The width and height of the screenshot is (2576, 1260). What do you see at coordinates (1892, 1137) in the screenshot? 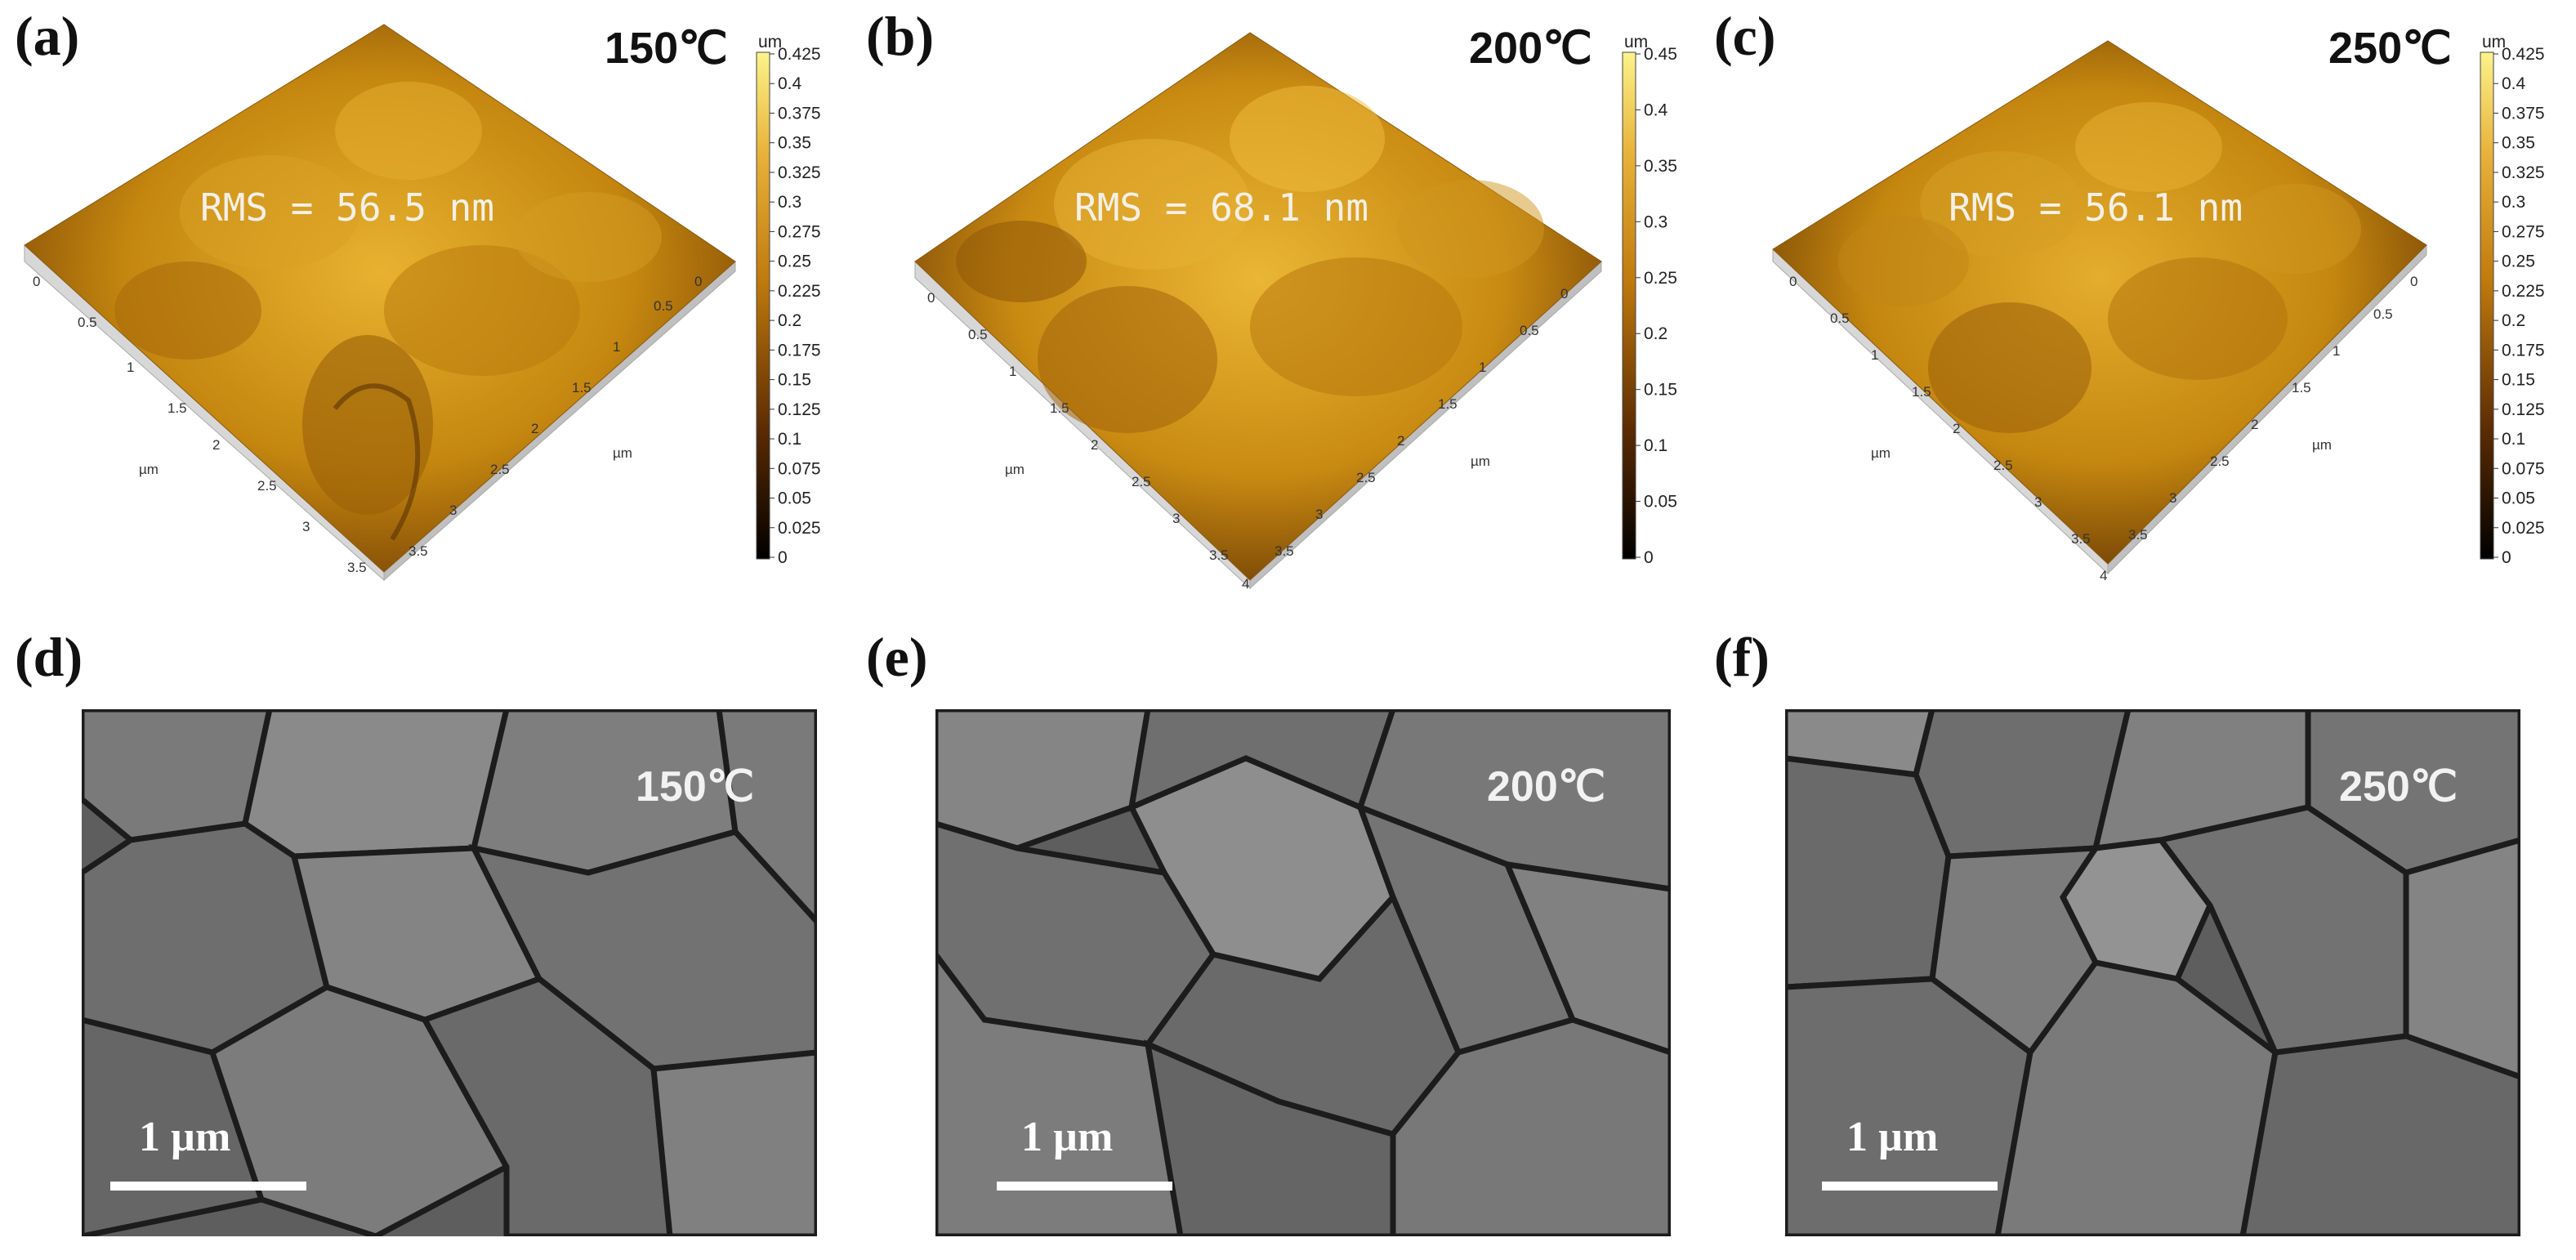
I see `scale-bar-label-f: 1 µm` at bounding box center [1892, 1137].